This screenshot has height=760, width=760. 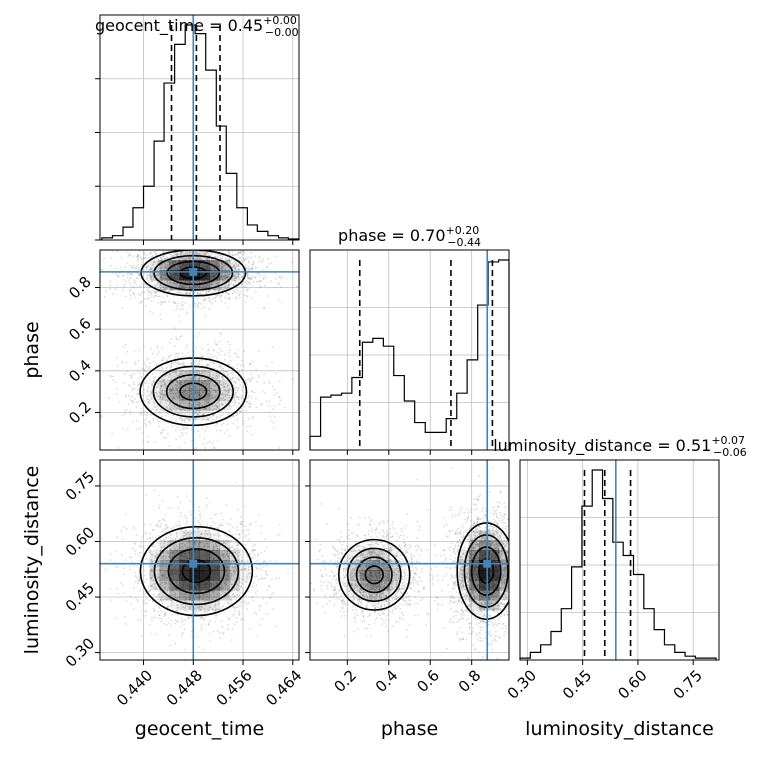 I want to click on density-cell, so click(x=185, y=365).